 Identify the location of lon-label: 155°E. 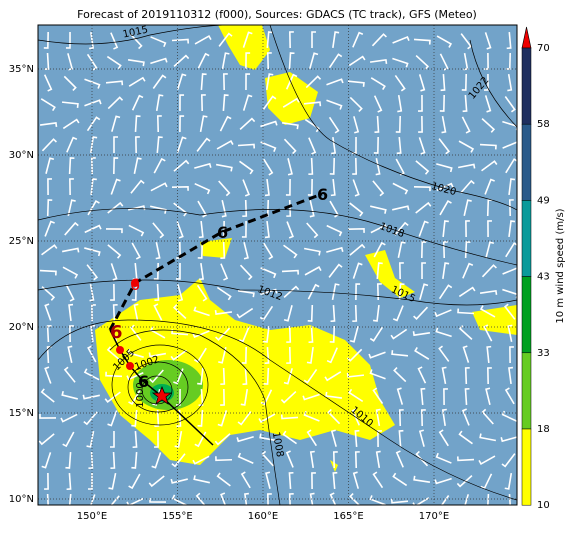
(177, 516).